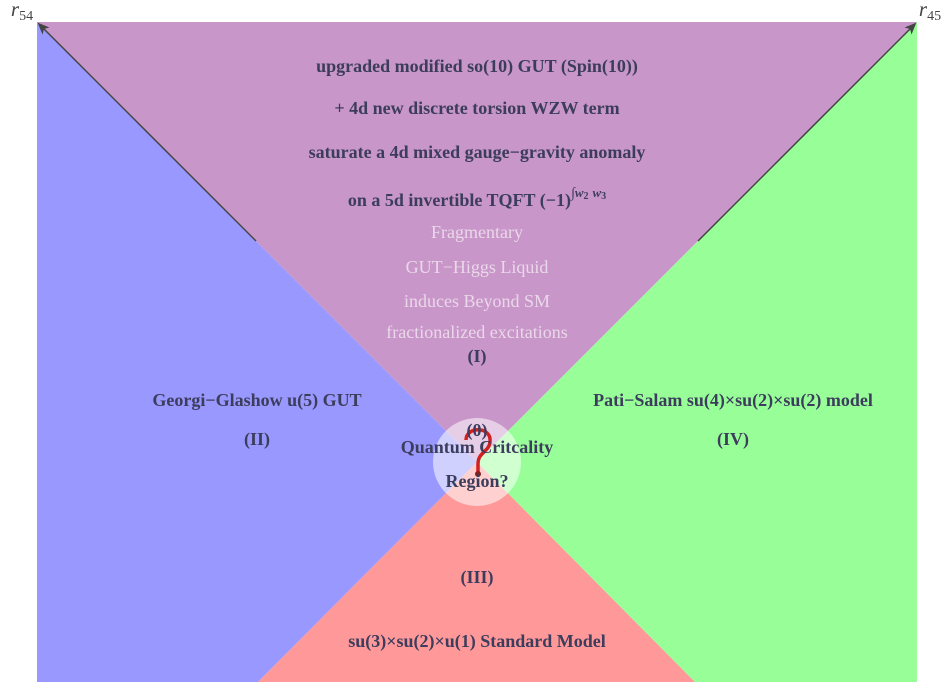  What do you see at coordinates (477, 267) in the screenshot?
I see `faded-line: GUT−Higgs Liquid` at bounding box center [477, 267].